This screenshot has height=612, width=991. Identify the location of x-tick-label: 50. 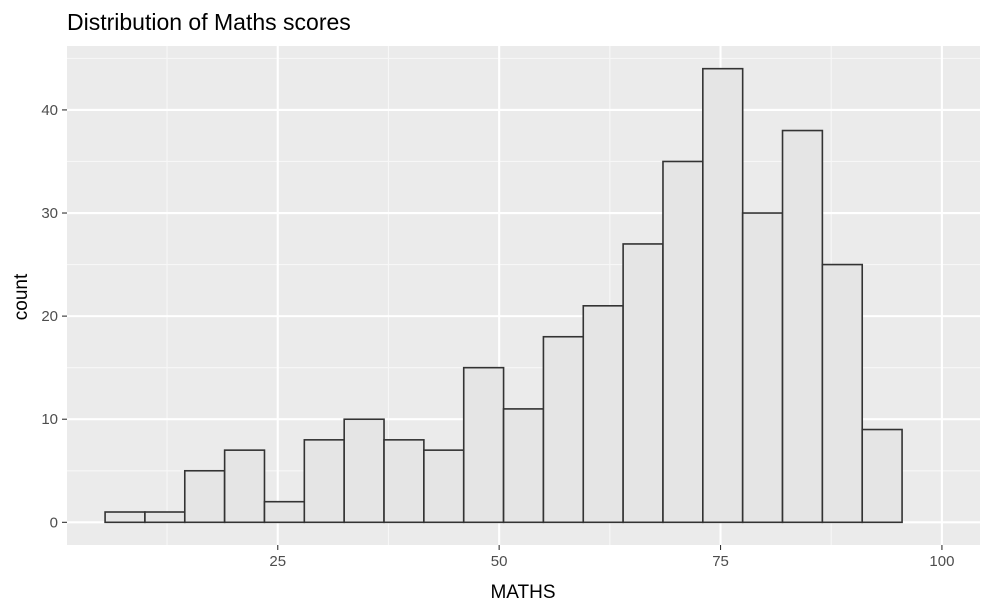
(499, 561).